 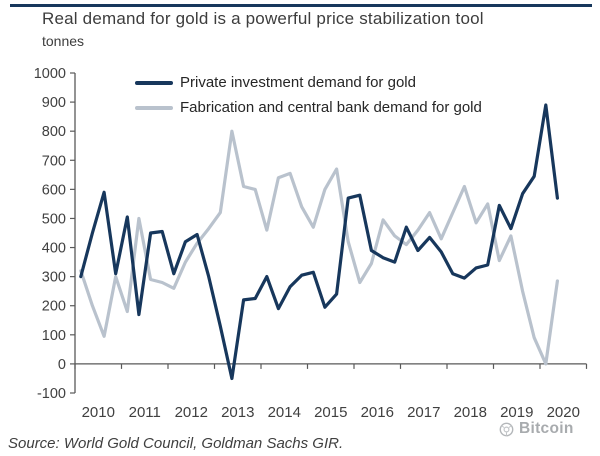 I want to click on x-tick-label: 2019, so click(x=516, y=412).